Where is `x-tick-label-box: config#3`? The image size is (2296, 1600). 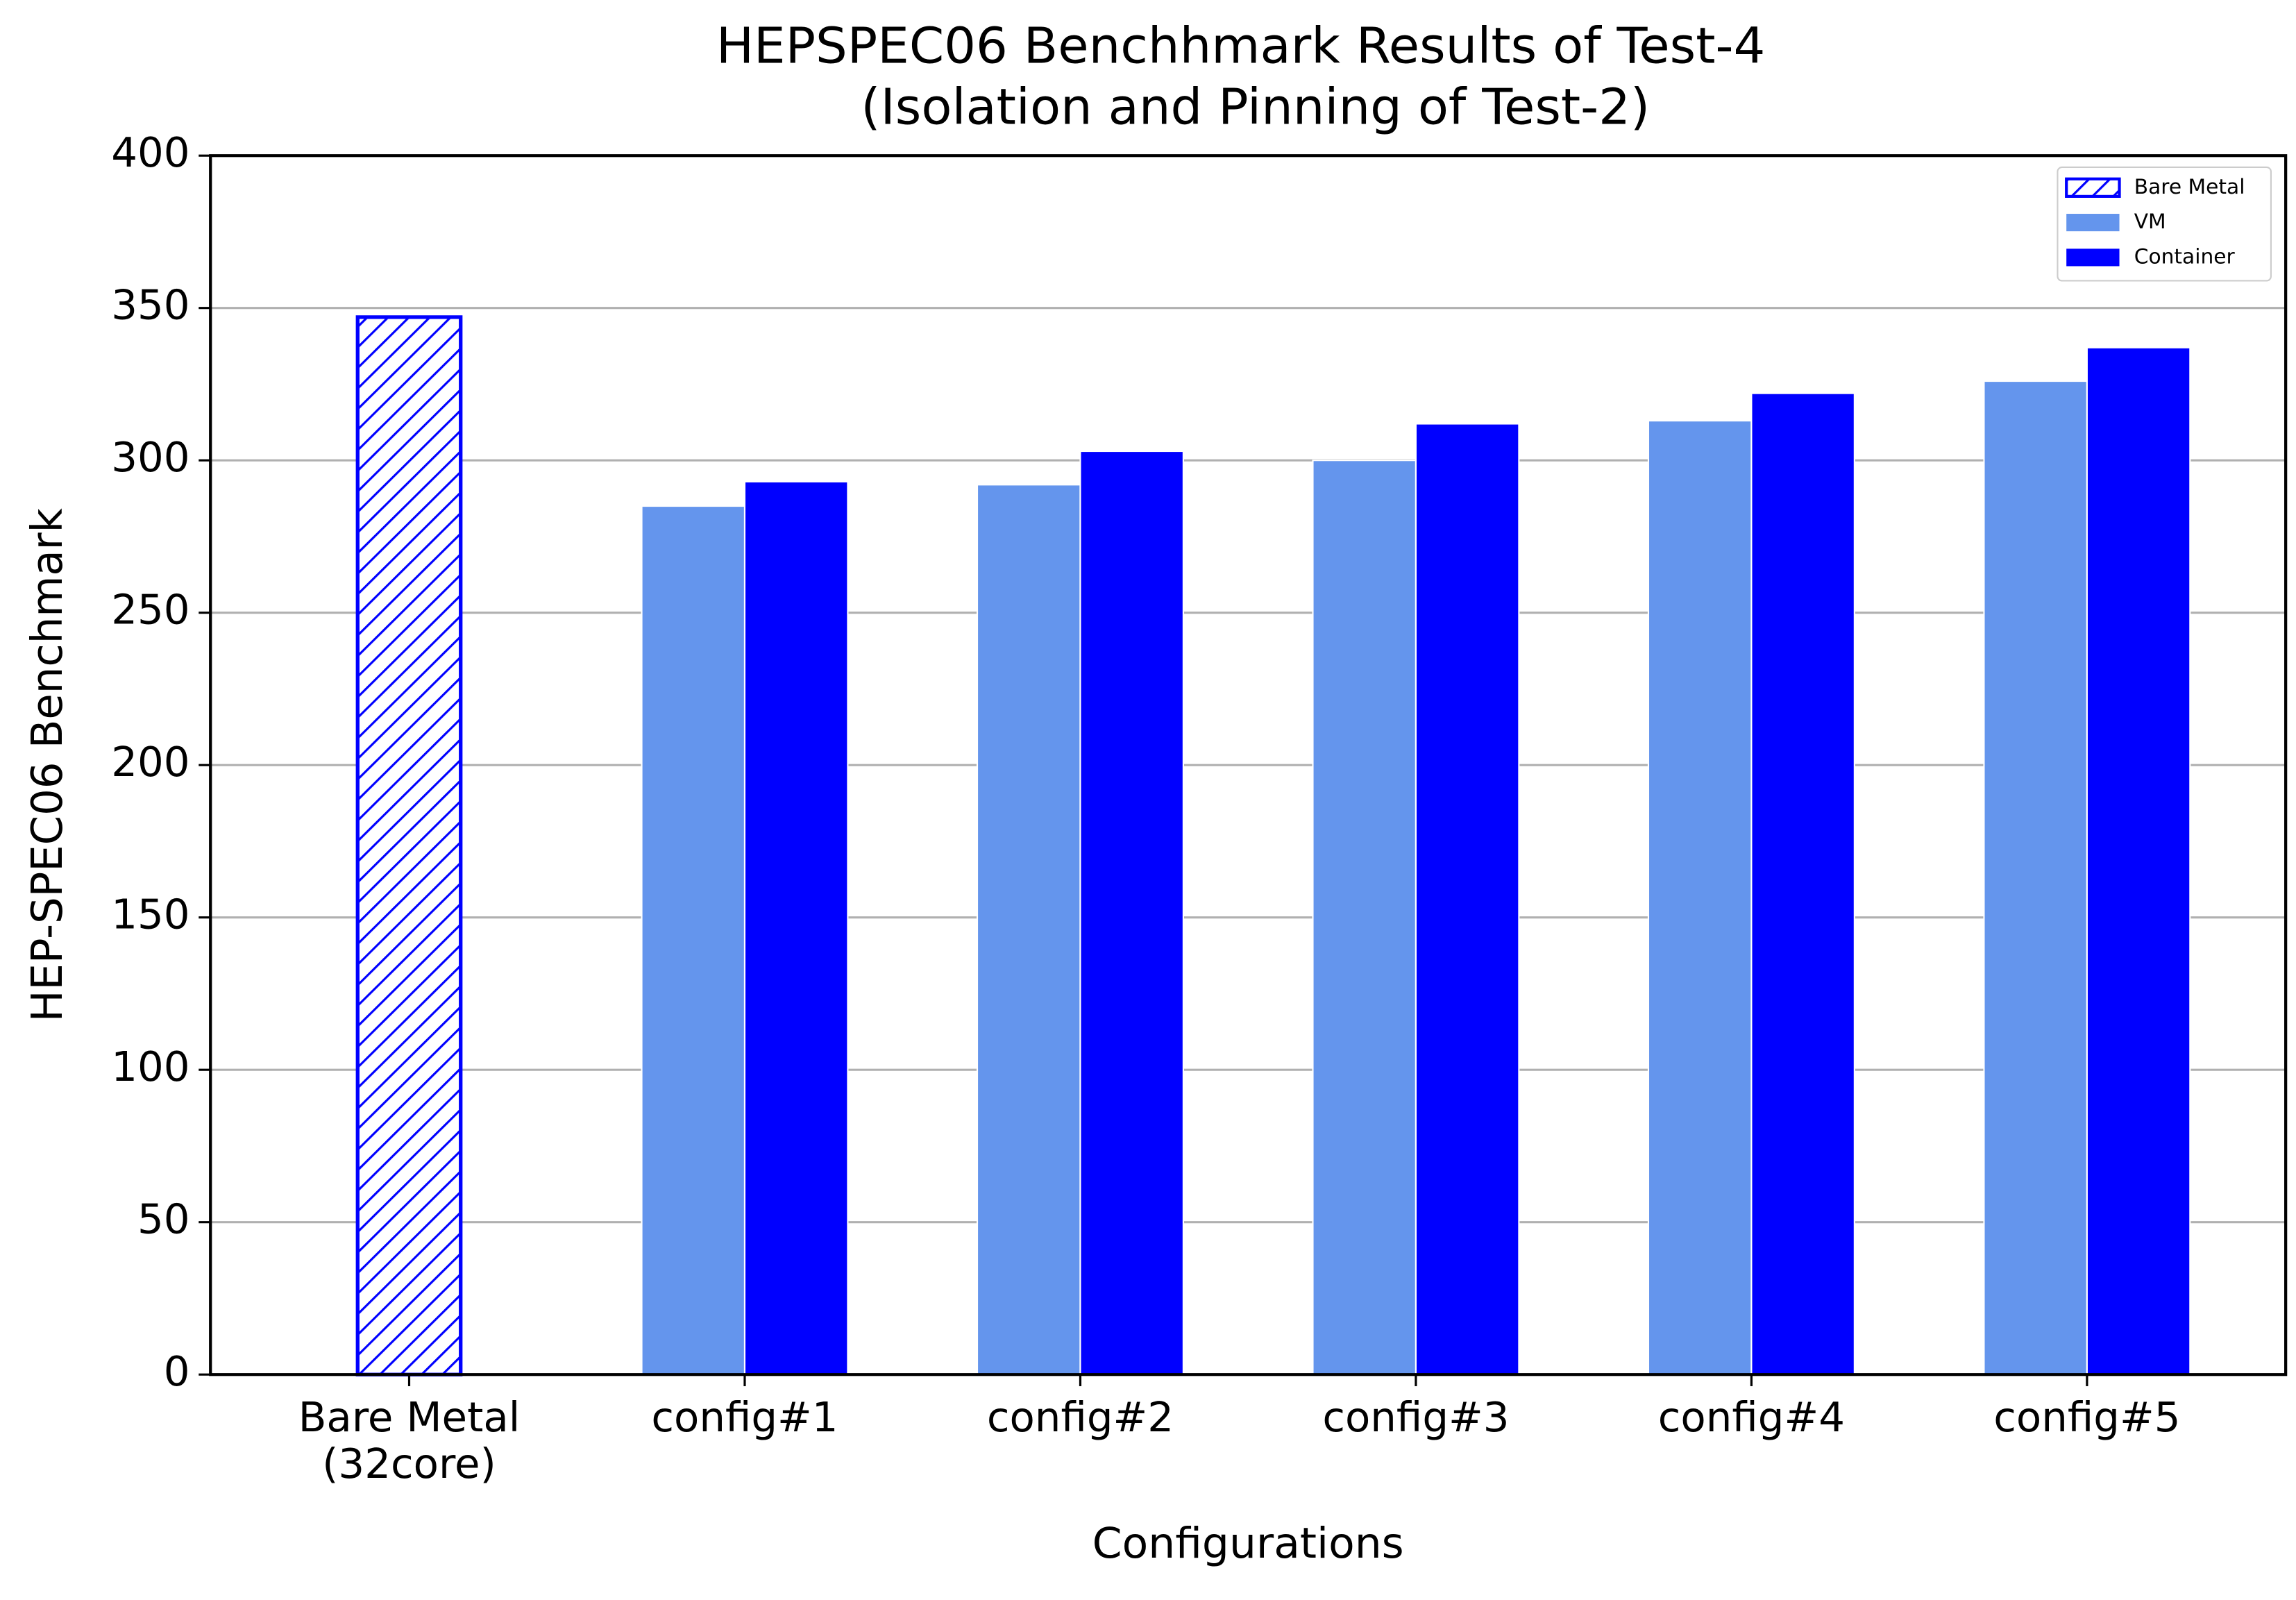 x-tick-label-box: config#3 is located at coordinates (1416, 1418).